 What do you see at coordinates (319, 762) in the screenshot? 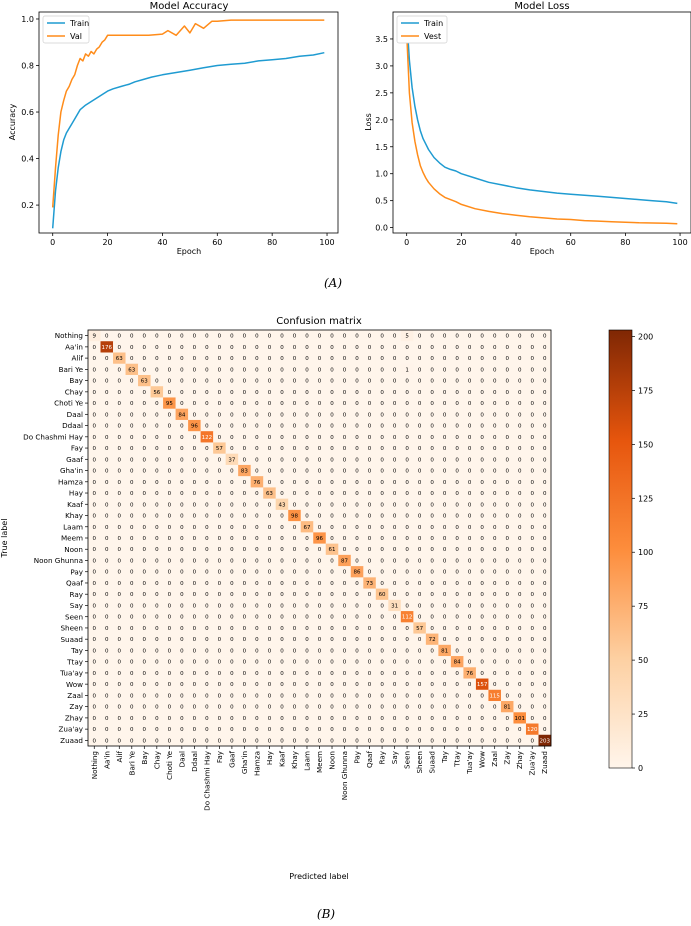
I see `col-label: Meem` at bounding box center [319, 762].